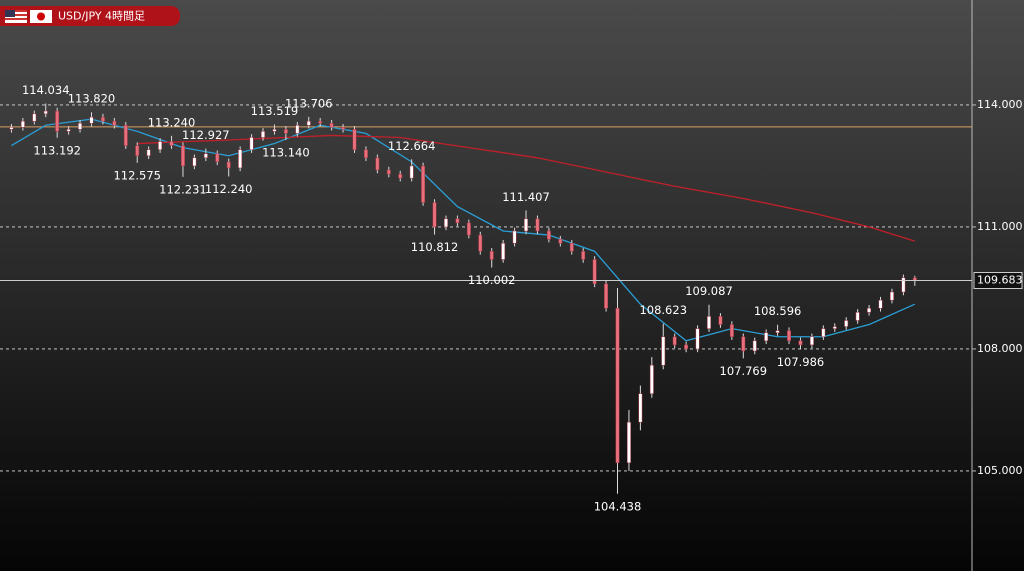  I want to click on title-banner: USD/JPY 4時間足, so click(90, 16).